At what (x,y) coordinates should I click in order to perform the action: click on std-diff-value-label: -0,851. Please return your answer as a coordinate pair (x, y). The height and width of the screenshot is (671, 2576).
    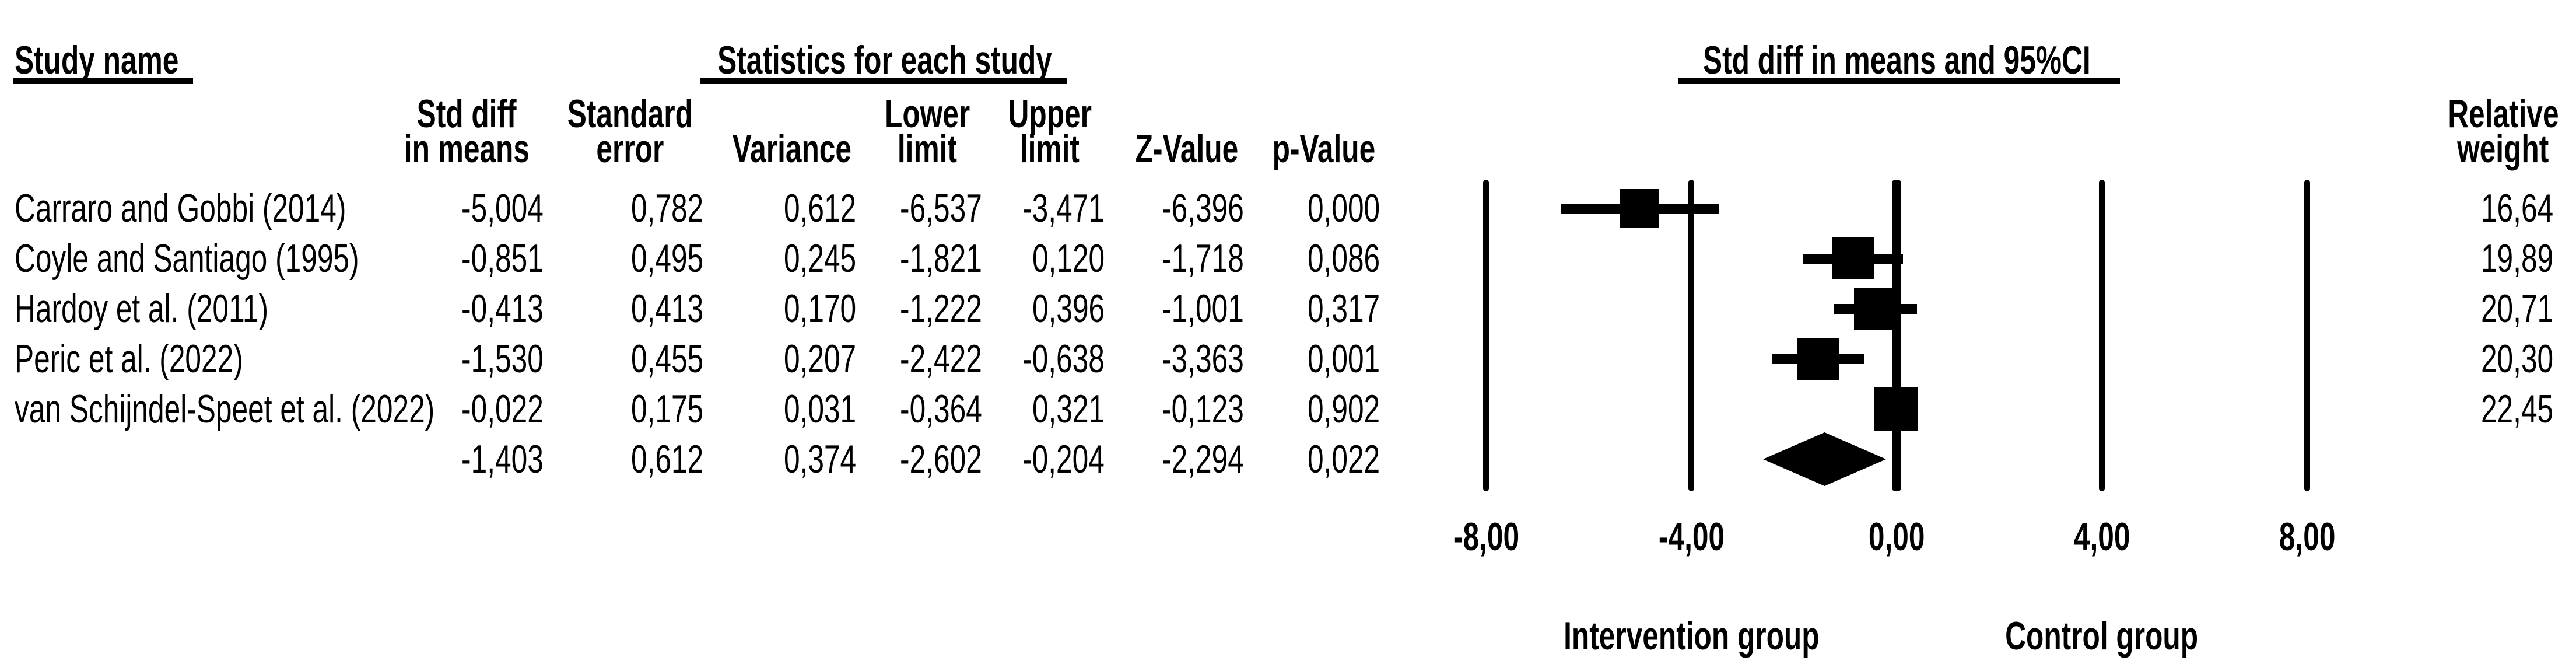
    Looking at the image, I should click on (502, 258).